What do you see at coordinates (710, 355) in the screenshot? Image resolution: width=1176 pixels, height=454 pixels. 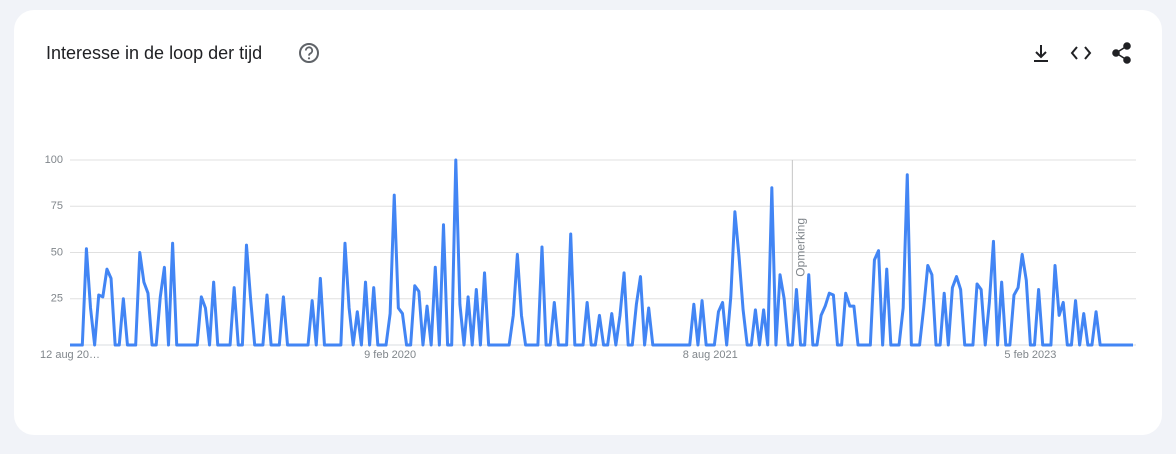 I see `x-tick-label: 8 aug 2021` at bounding box center [710, 355].